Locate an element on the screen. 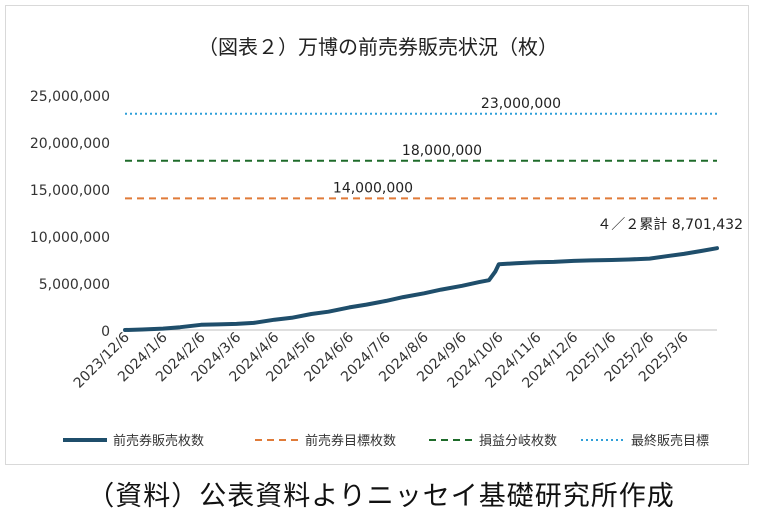 The width and height of the screenshot is (762, 532). legend-label: 前売券販売枚数 is located at coordinates (158, 441).